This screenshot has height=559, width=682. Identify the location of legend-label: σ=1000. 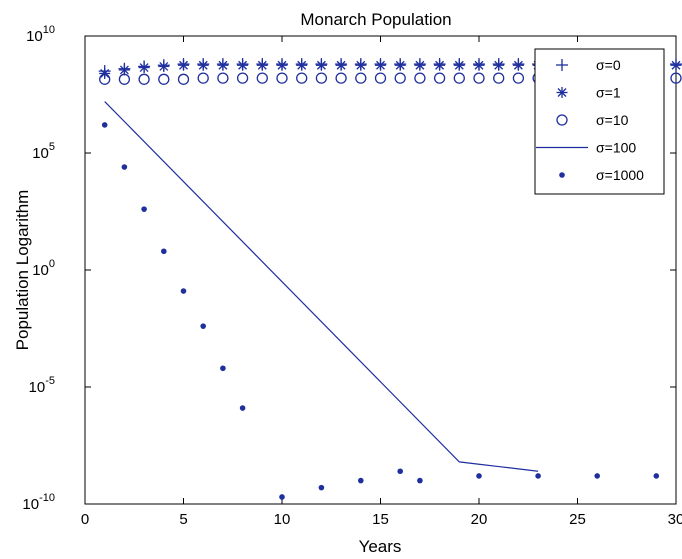
(620, 175).